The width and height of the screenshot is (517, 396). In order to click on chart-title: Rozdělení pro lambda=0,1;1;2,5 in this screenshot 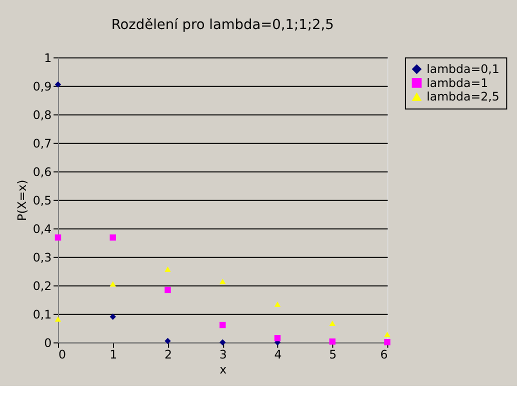, I will do `click(222, 24)`.